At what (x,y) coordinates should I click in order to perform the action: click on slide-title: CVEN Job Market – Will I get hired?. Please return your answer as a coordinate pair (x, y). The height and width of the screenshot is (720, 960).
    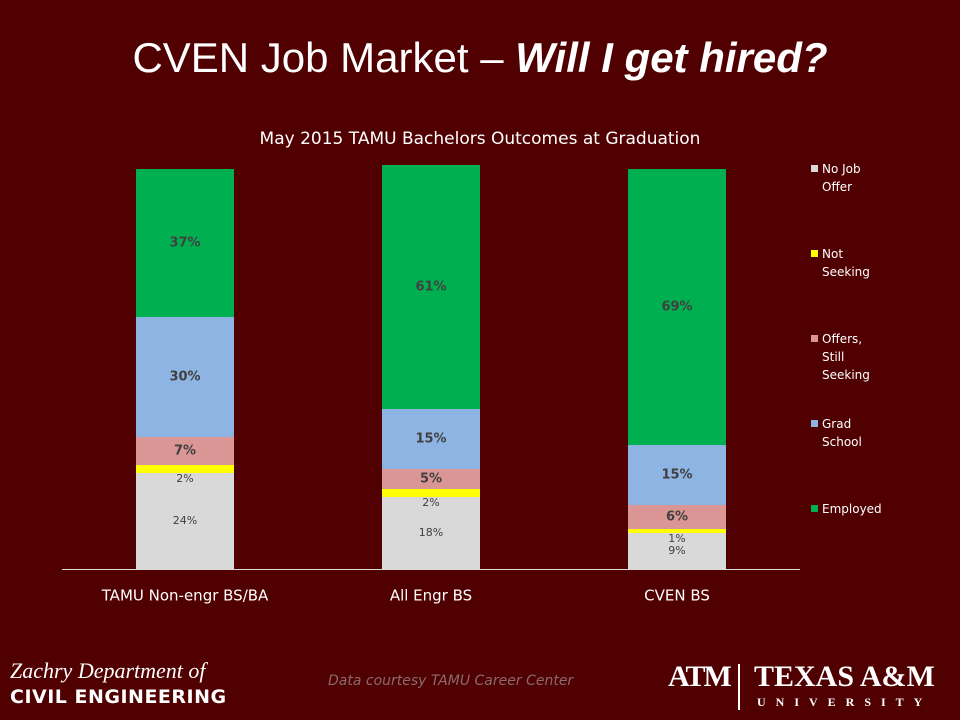
    Looking at the image, I should click on (480, 58).